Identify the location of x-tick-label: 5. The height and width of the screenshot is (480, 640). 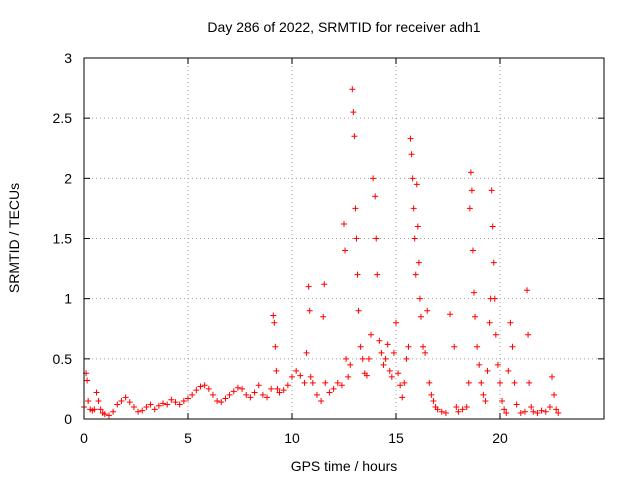
(188, 438).